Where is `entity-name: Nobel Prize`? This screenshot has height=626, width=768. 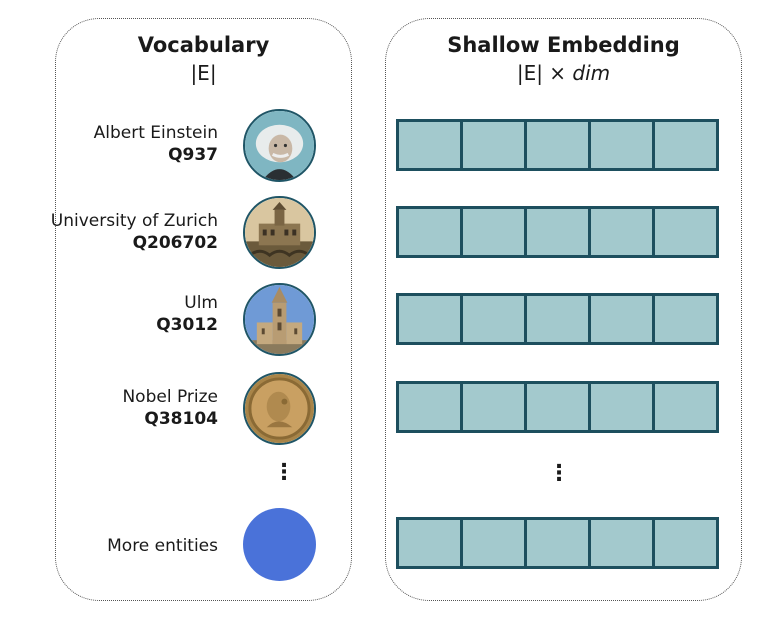 entity-name: Nobel Prize is located at coordinates (170, 397).